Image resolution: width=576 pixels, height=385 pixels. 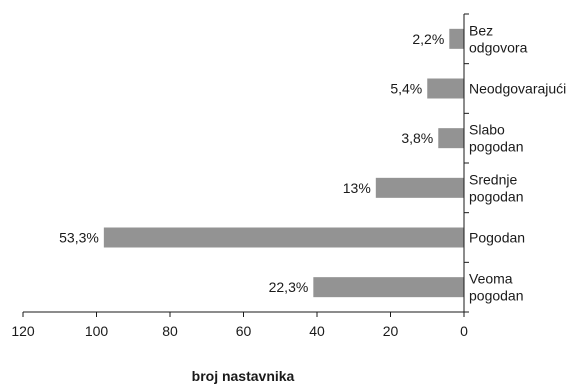 I want to click on data-label: 13%, so click(x=357, y=188).